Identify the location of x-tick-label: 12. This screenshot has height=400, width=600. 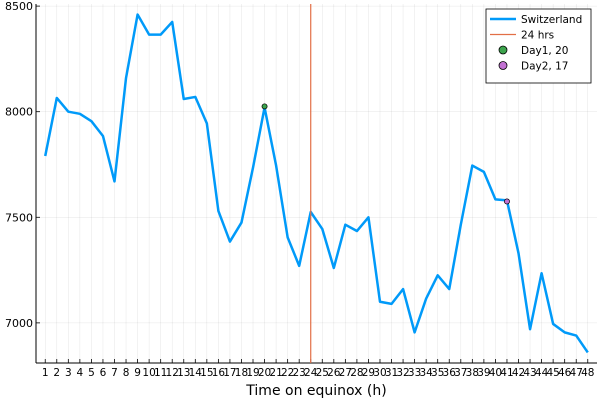
(172, 373).